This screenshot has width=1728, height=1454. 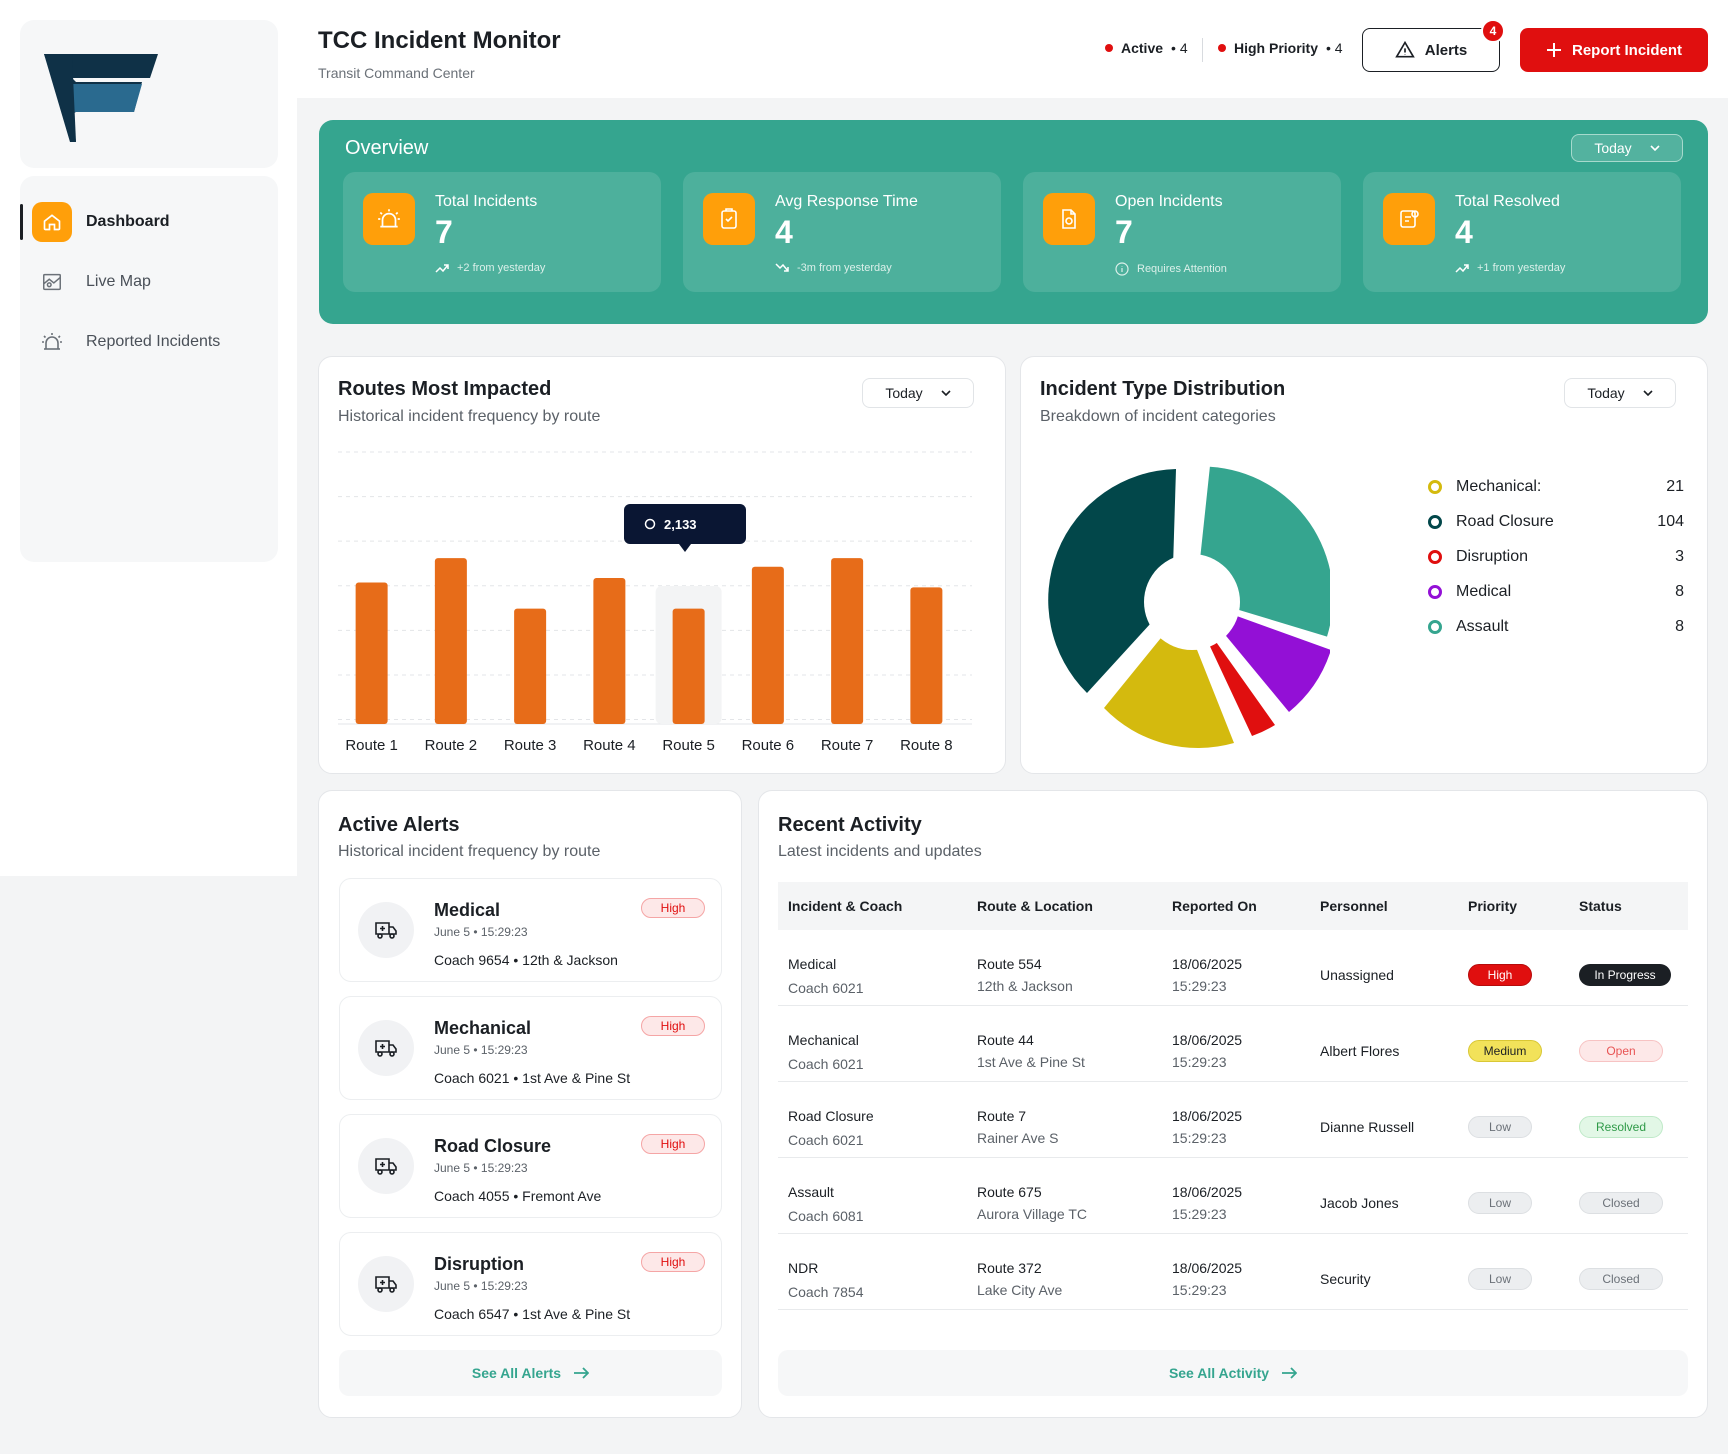 What do you see at coordinates (526, 960) in the screenshot?
I see `alert-location: Coach 9654 • 12th & Jackson` at bounding box center [526, 960].